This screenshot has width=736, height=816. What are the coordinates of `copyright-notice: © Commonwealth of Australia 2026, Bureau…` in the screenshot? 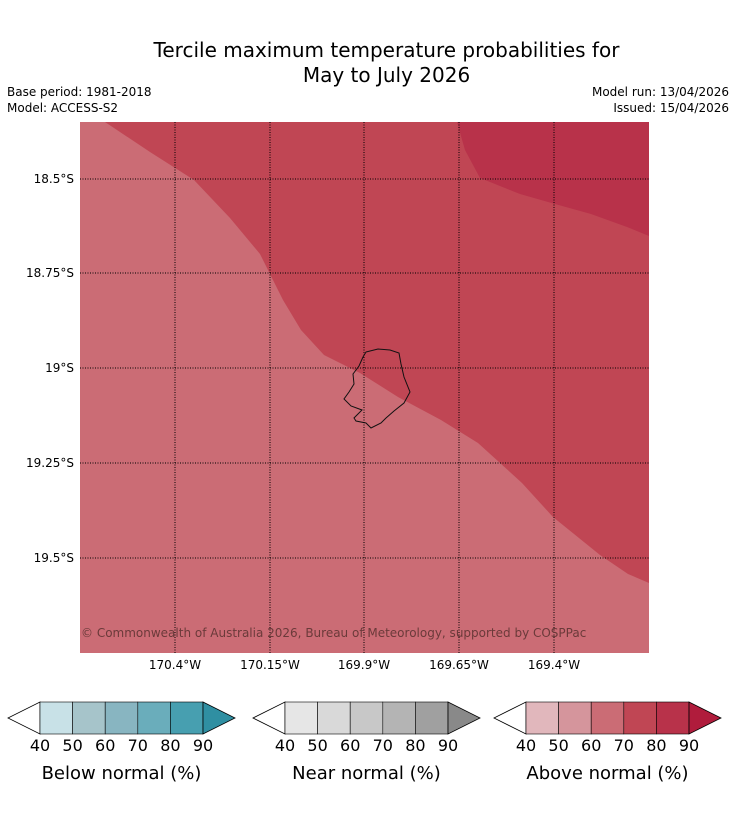 It's located at (333, 633).